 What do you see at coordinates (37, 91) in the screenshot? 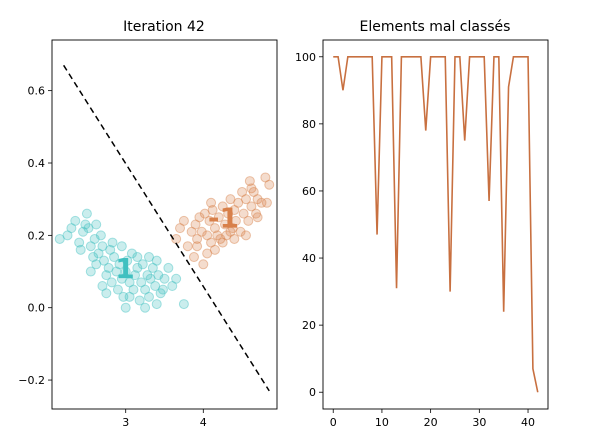
I see `y-tick-label: 0.6` at bounding box center [37, 91].